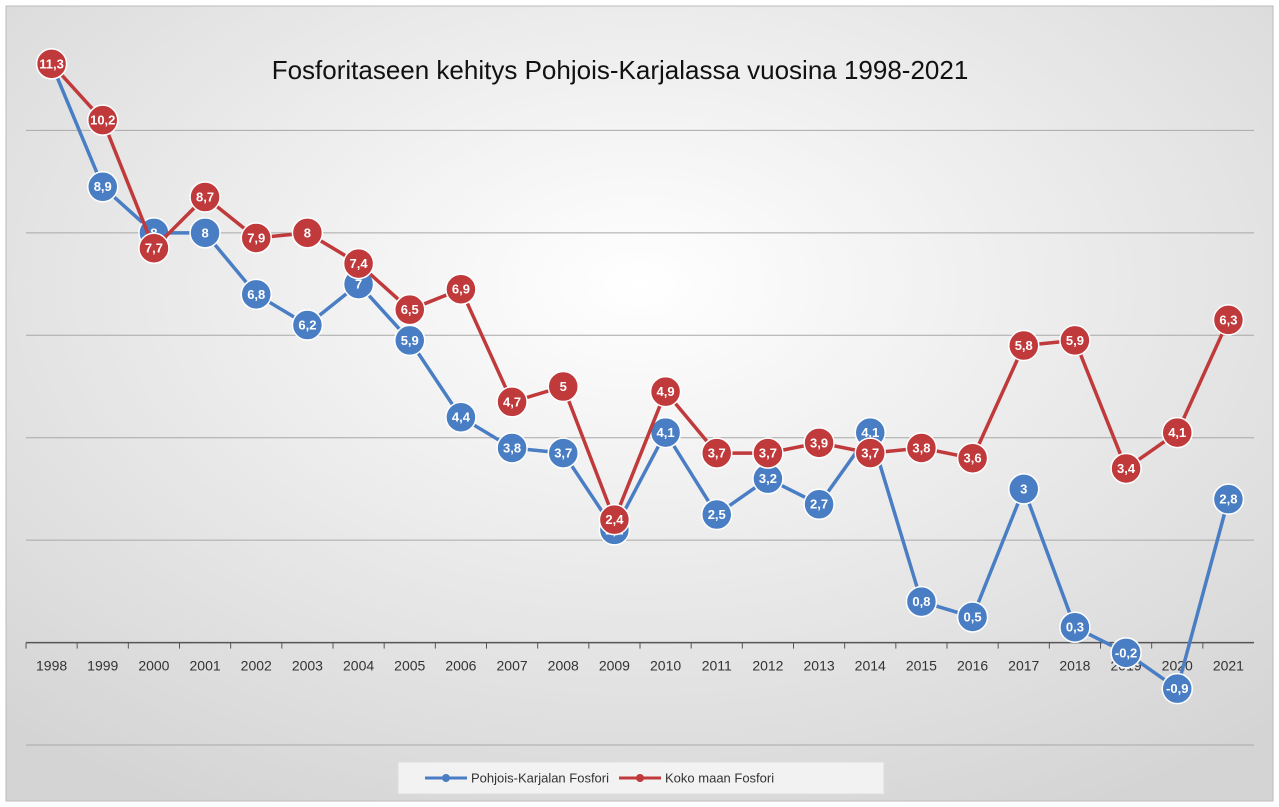 The image size is (1279, 807). I want to click on data-label: -0,9, so click(1177, 688).